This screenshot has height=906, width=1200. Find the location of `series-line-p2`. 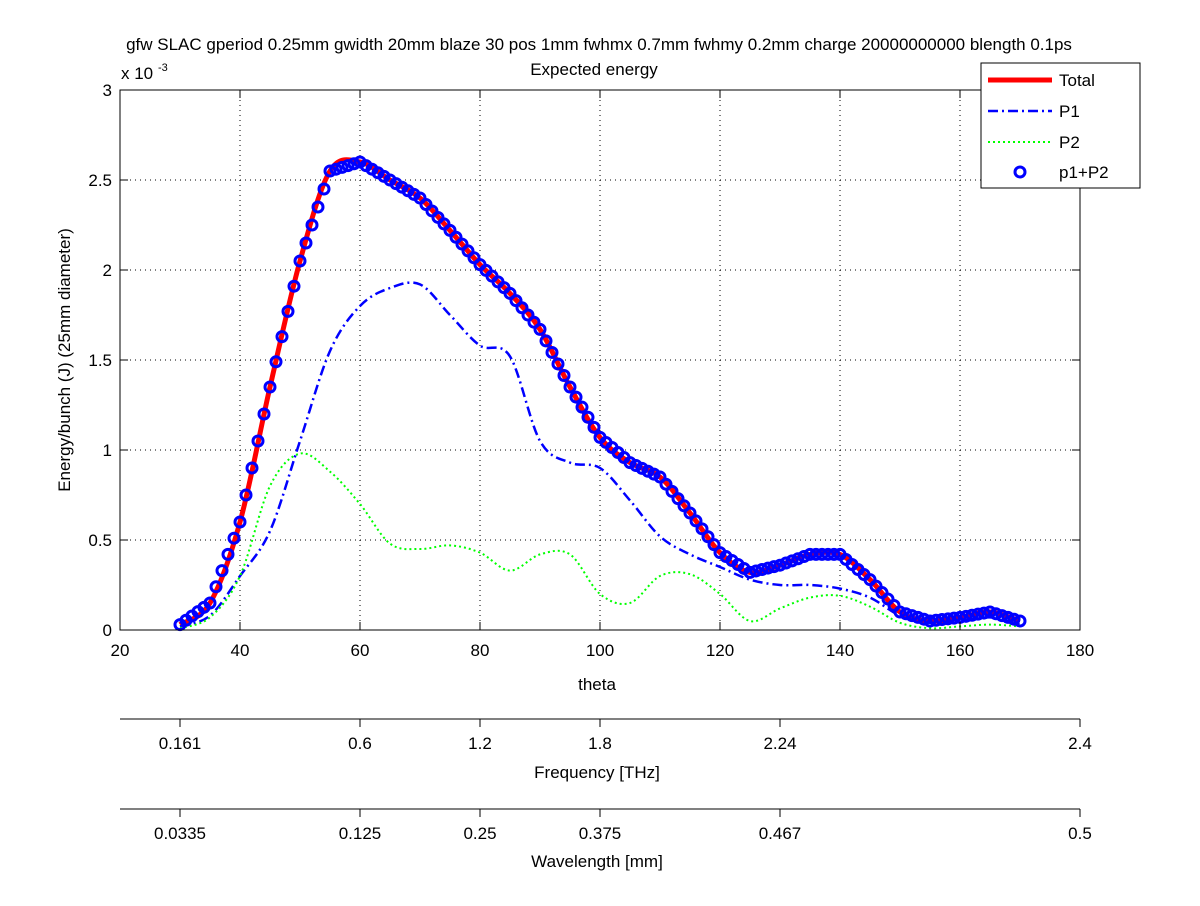

series-line-p2 is located at coordinates (600, 541).